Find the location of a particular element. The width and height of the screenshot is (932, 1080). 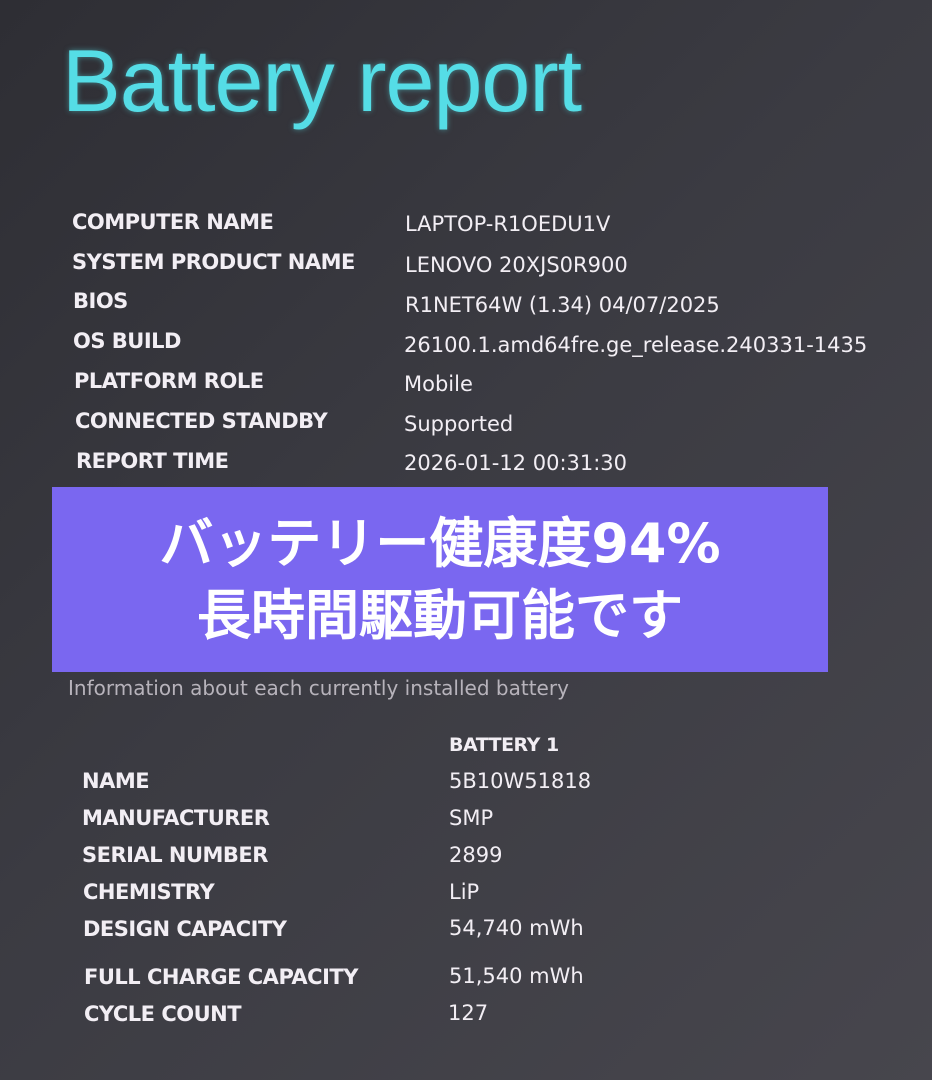

label-platform-role: PLATFORM ROLE is located at coordinates (169, 381).